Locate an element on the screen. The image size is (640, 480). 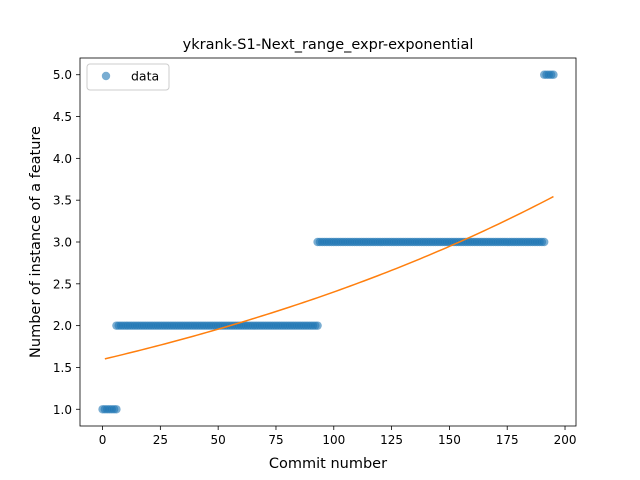
x-tick-label: 75 is located at coordinates (275, 440).